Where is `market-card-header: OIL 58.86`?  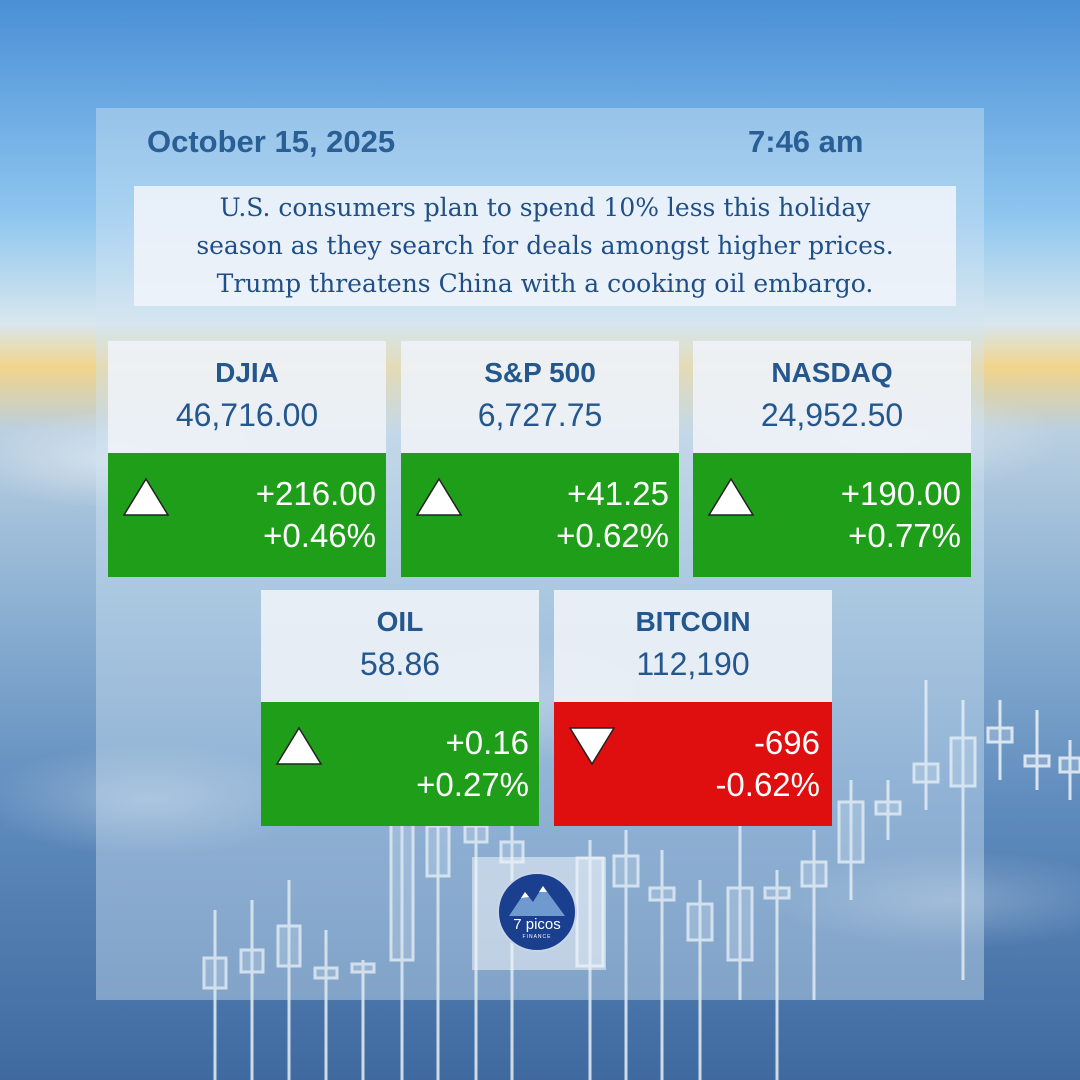 market-card-header: OIL 58.86 is located at coordinates (400, 646).